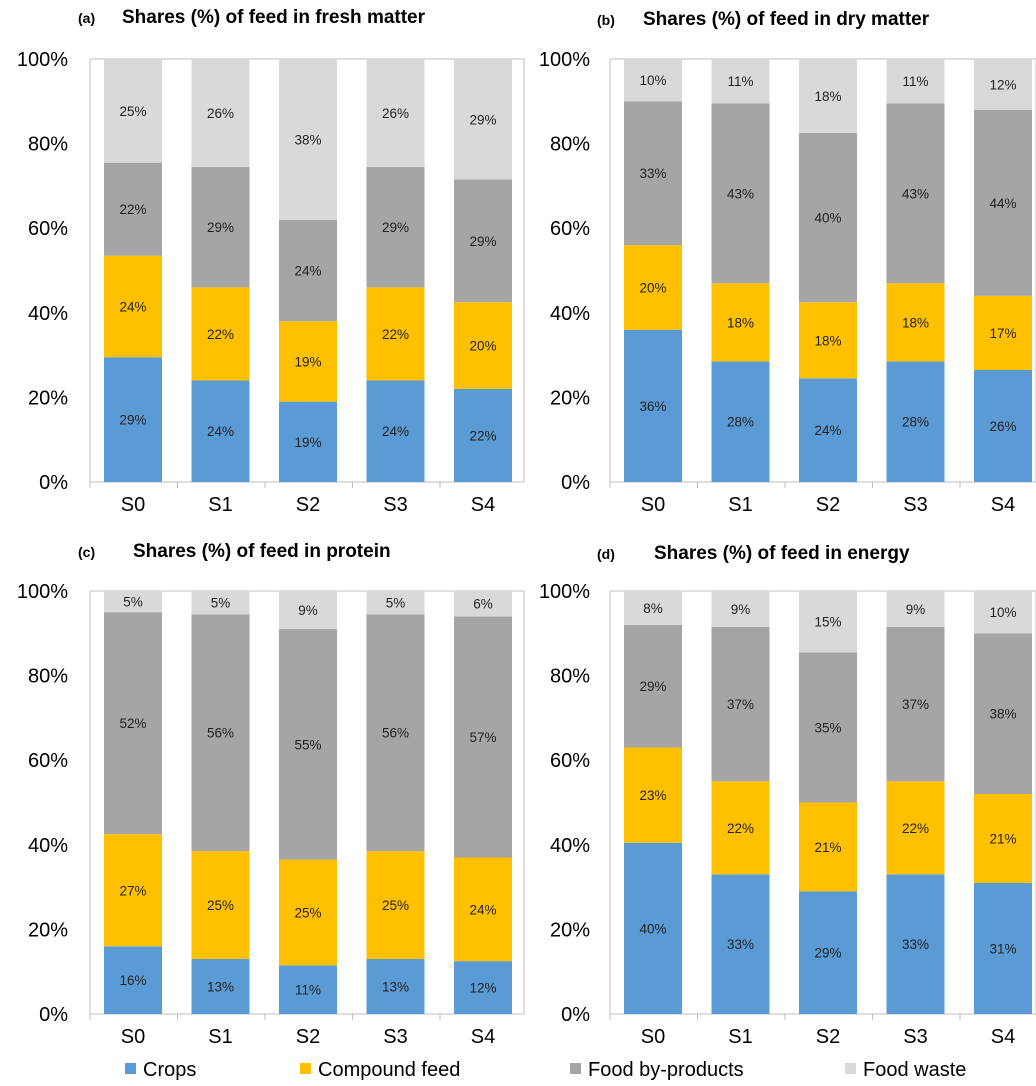  Describe the element at coordinates (914, 1070) in the screenshot. I see `legend-label-food-waste: Food waste` at that location.